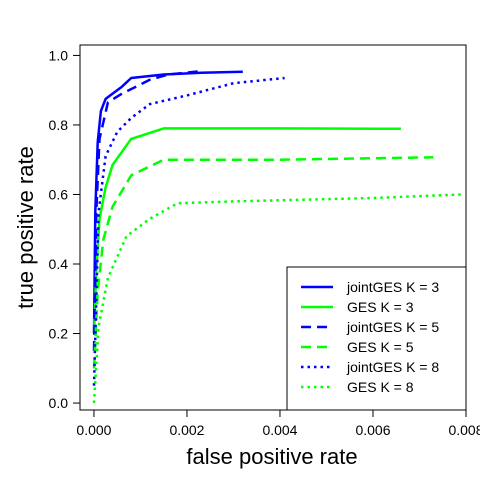  I want to click on y-tick-label: 0.4, so click(59, 264).